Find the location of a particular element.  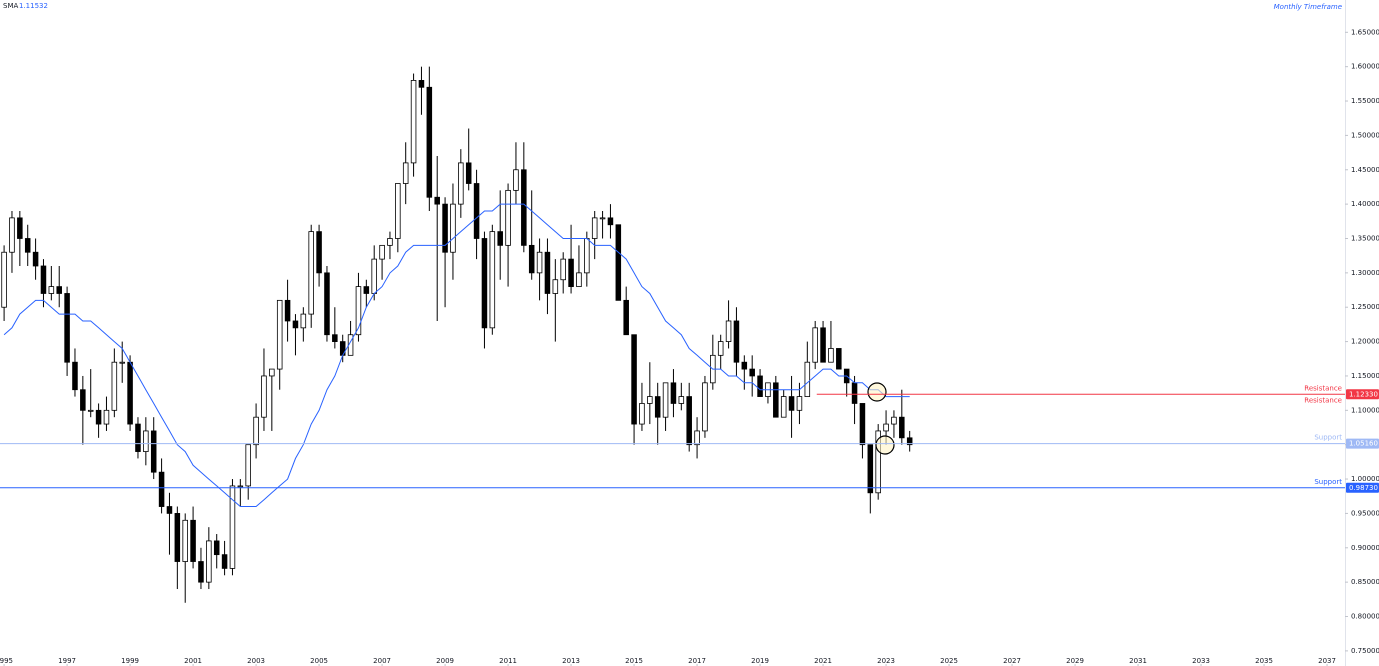

price-tag-label: 1.05160 is located at coordinates (1363, 444).